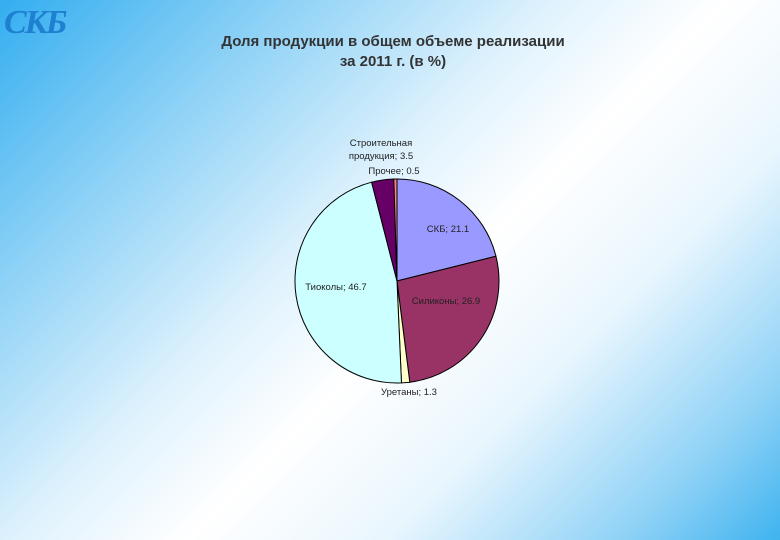 The image size is (780, 540). I want to click on pie-label-0: СКБ; 21.1, so click(448, 229).